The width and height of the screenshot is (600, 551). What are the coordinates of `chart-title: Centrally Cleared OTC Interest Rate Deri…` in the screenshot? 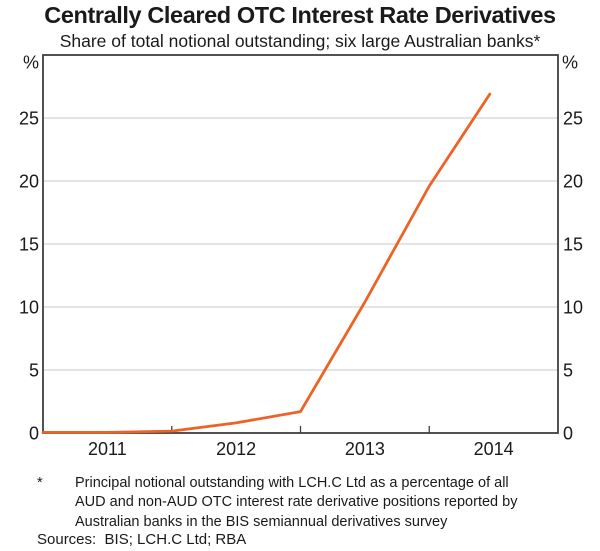 It's located at (300, 15).